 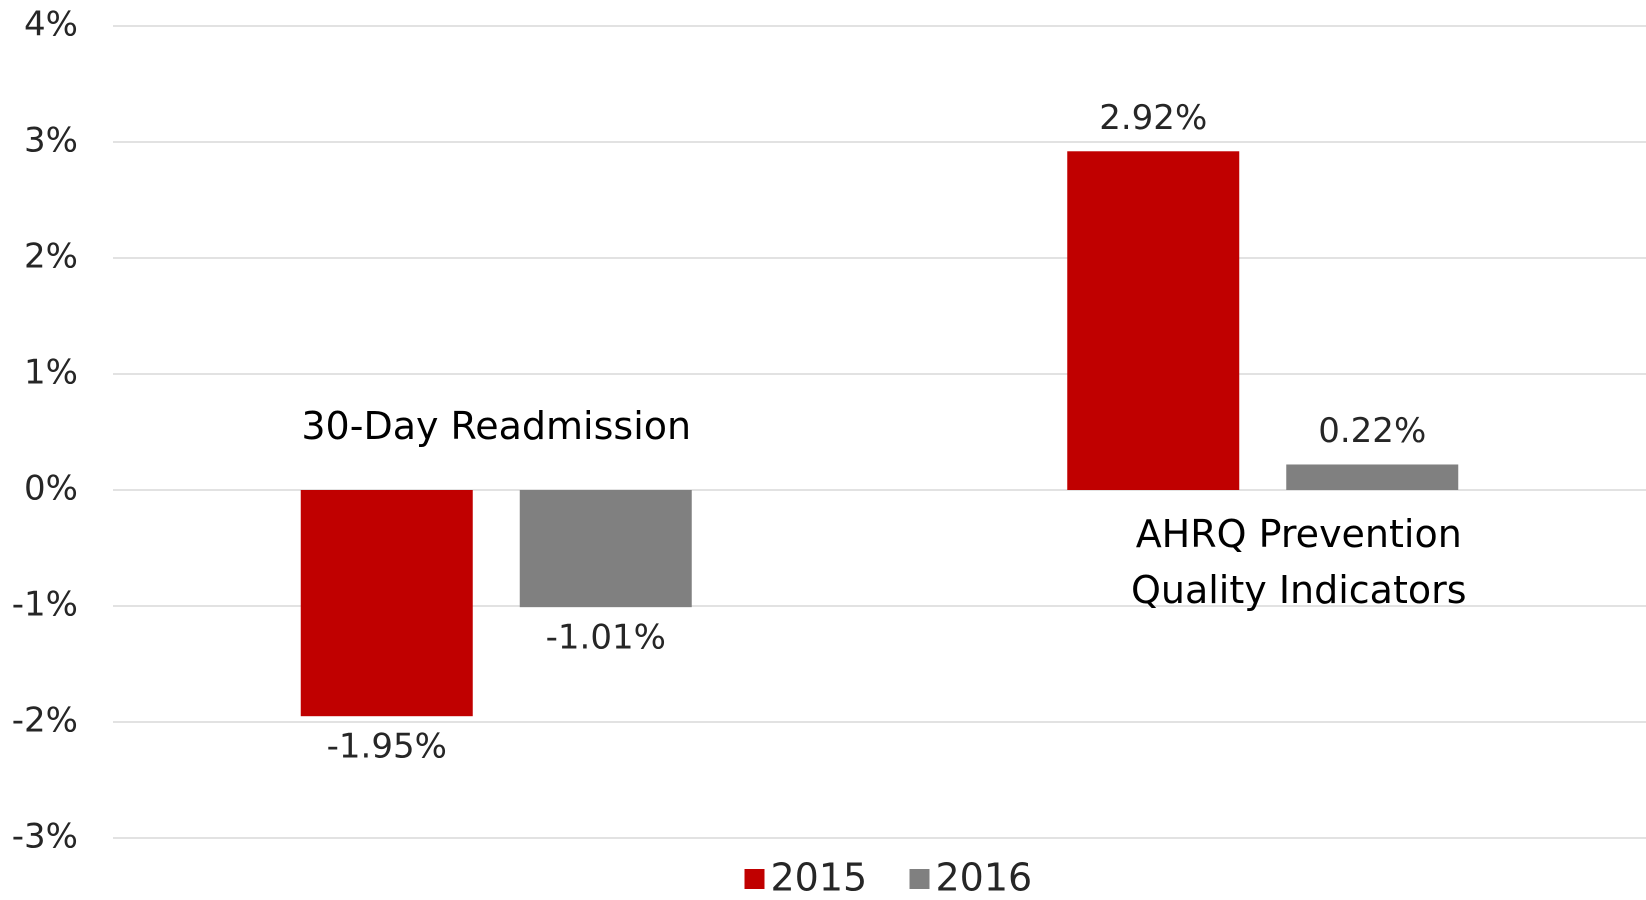 I want to click on y-tick-label: 0%, so click(x=51, y=489).